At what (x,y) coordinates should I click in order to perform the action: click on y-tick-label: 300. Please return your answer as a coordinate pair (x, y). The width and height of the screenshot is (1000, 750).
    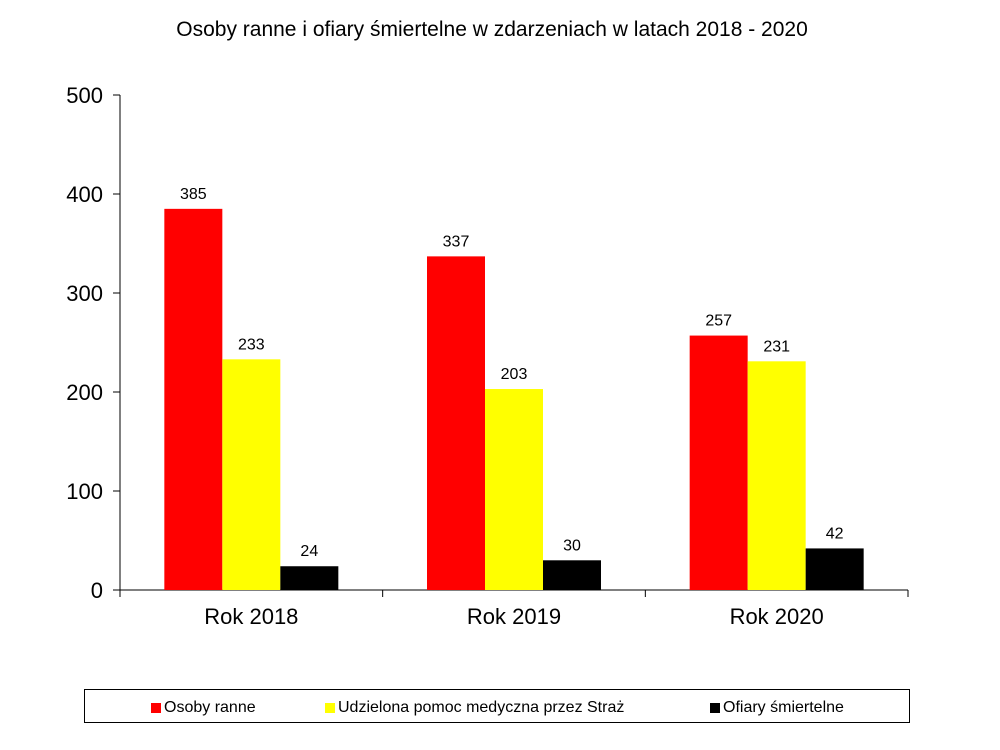
    Looking at the image, I should click on (84, 293).